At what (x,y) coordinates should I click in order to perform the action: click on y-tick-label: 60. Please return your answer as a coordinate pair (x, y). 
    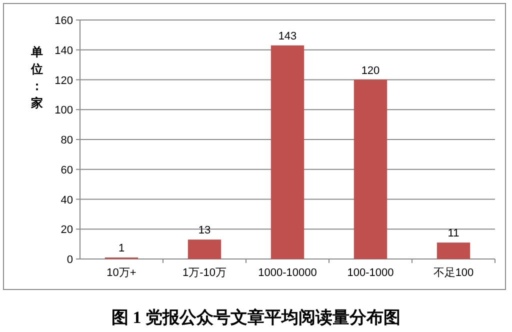
    Looking at the image, I should click on (66, 170).